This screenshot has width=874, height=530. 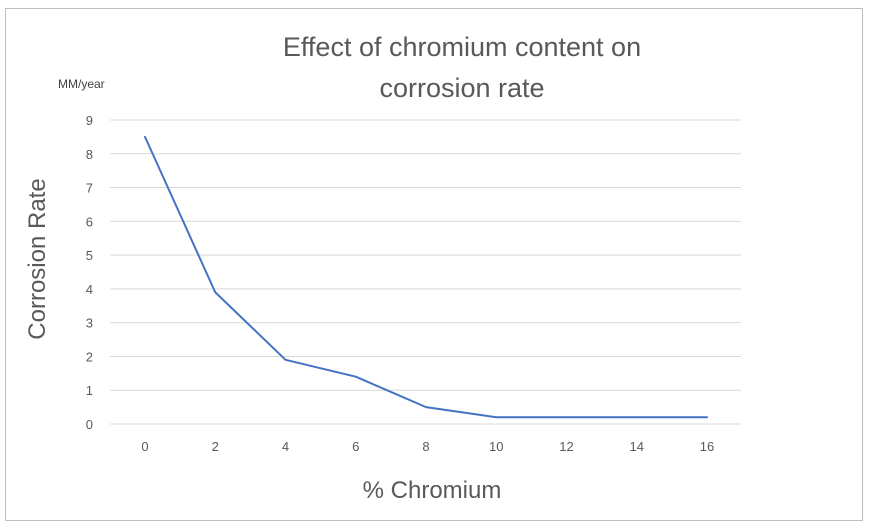 I want to click on x-axis-title: % Chromium, so click(x=432, y=490).